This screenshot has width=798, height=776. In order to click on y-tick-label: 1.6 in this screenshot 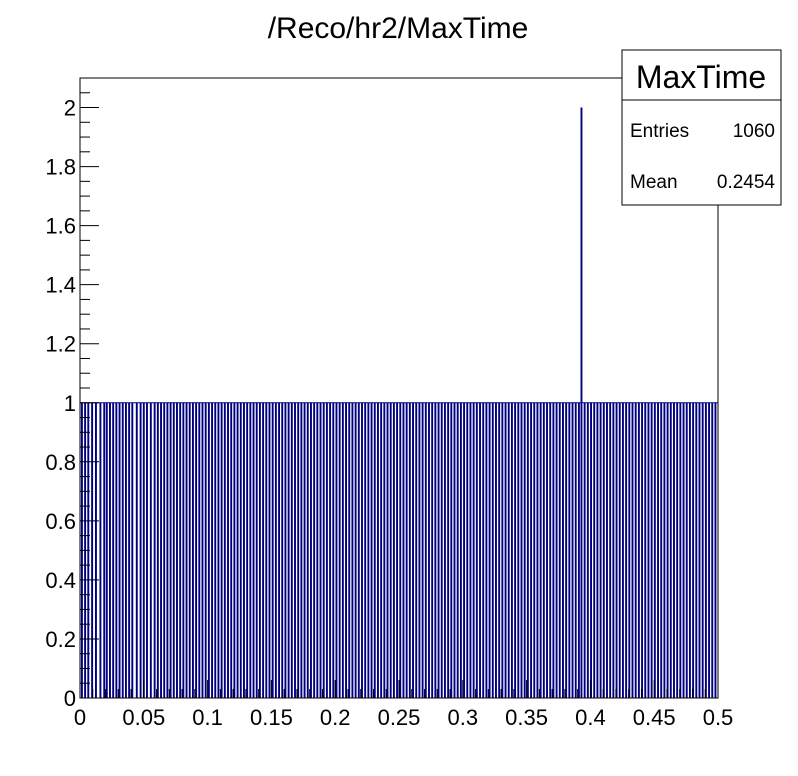, I will do `click(60, 226)`.